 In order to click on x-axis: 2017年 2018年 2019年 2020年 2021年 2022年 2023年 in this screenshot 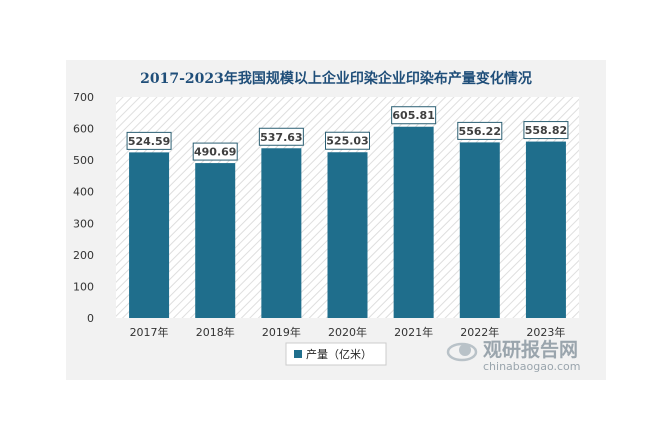, I will do `click(348, 332)`.